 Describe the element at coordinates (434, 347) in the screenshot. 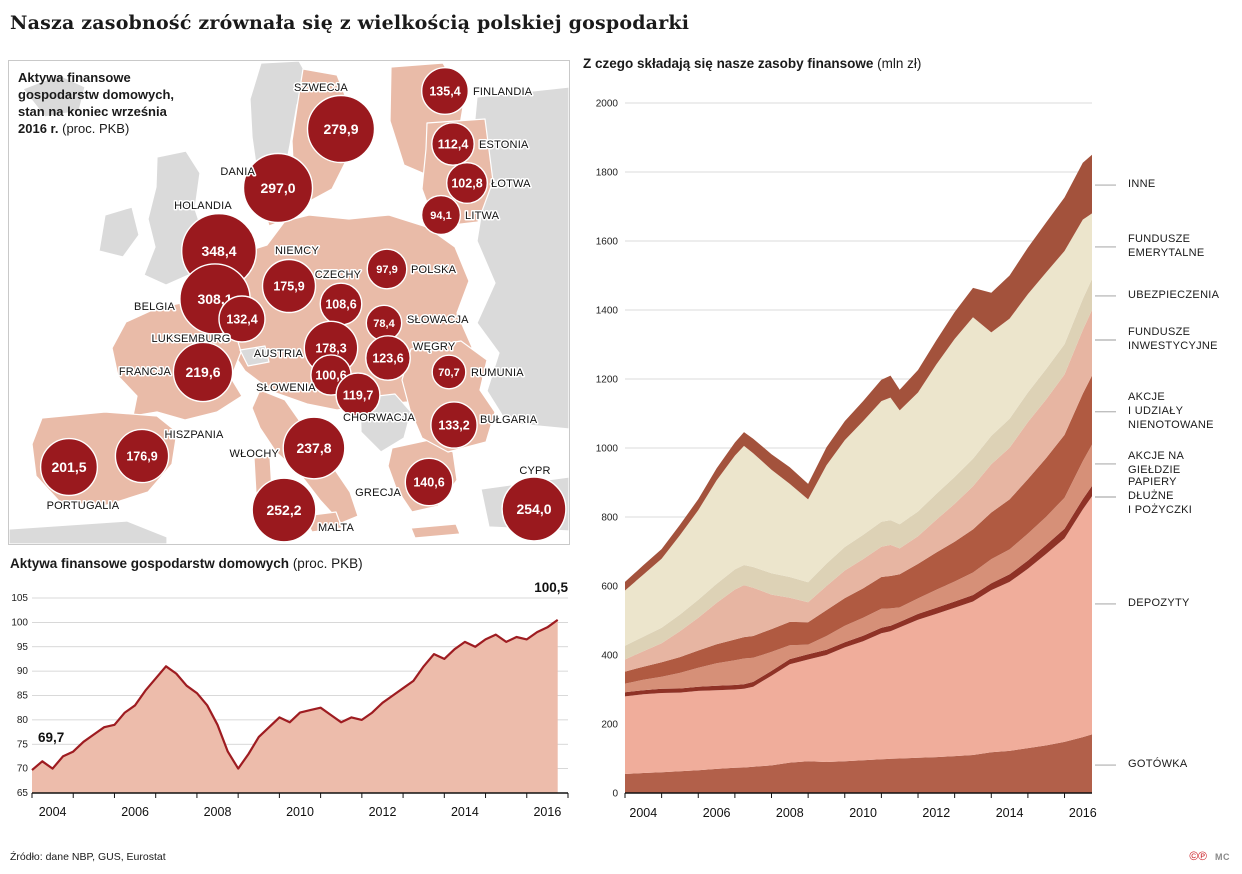

I see `country-label: WĘGRY` at that location.